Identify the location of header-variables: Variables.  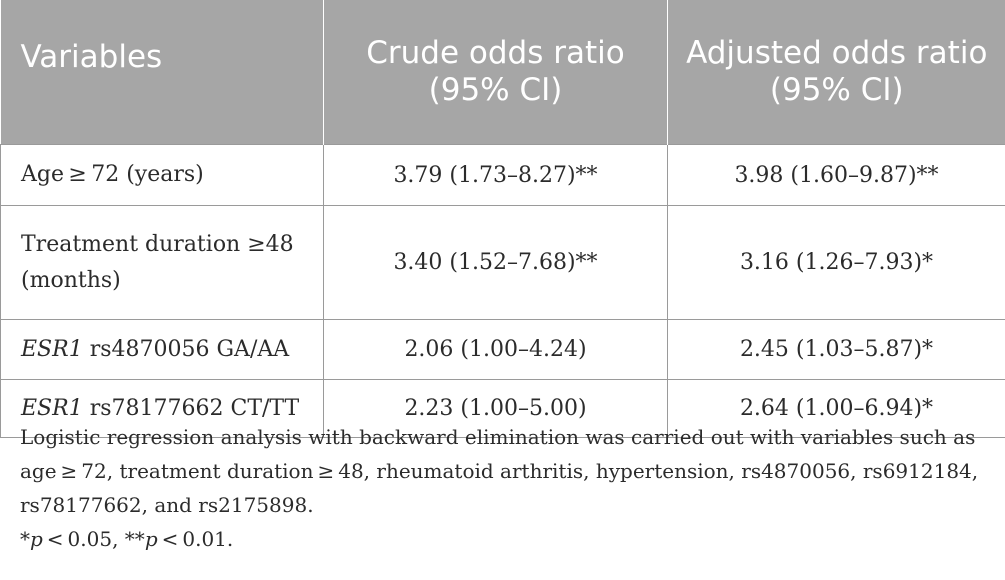
(162, 72).